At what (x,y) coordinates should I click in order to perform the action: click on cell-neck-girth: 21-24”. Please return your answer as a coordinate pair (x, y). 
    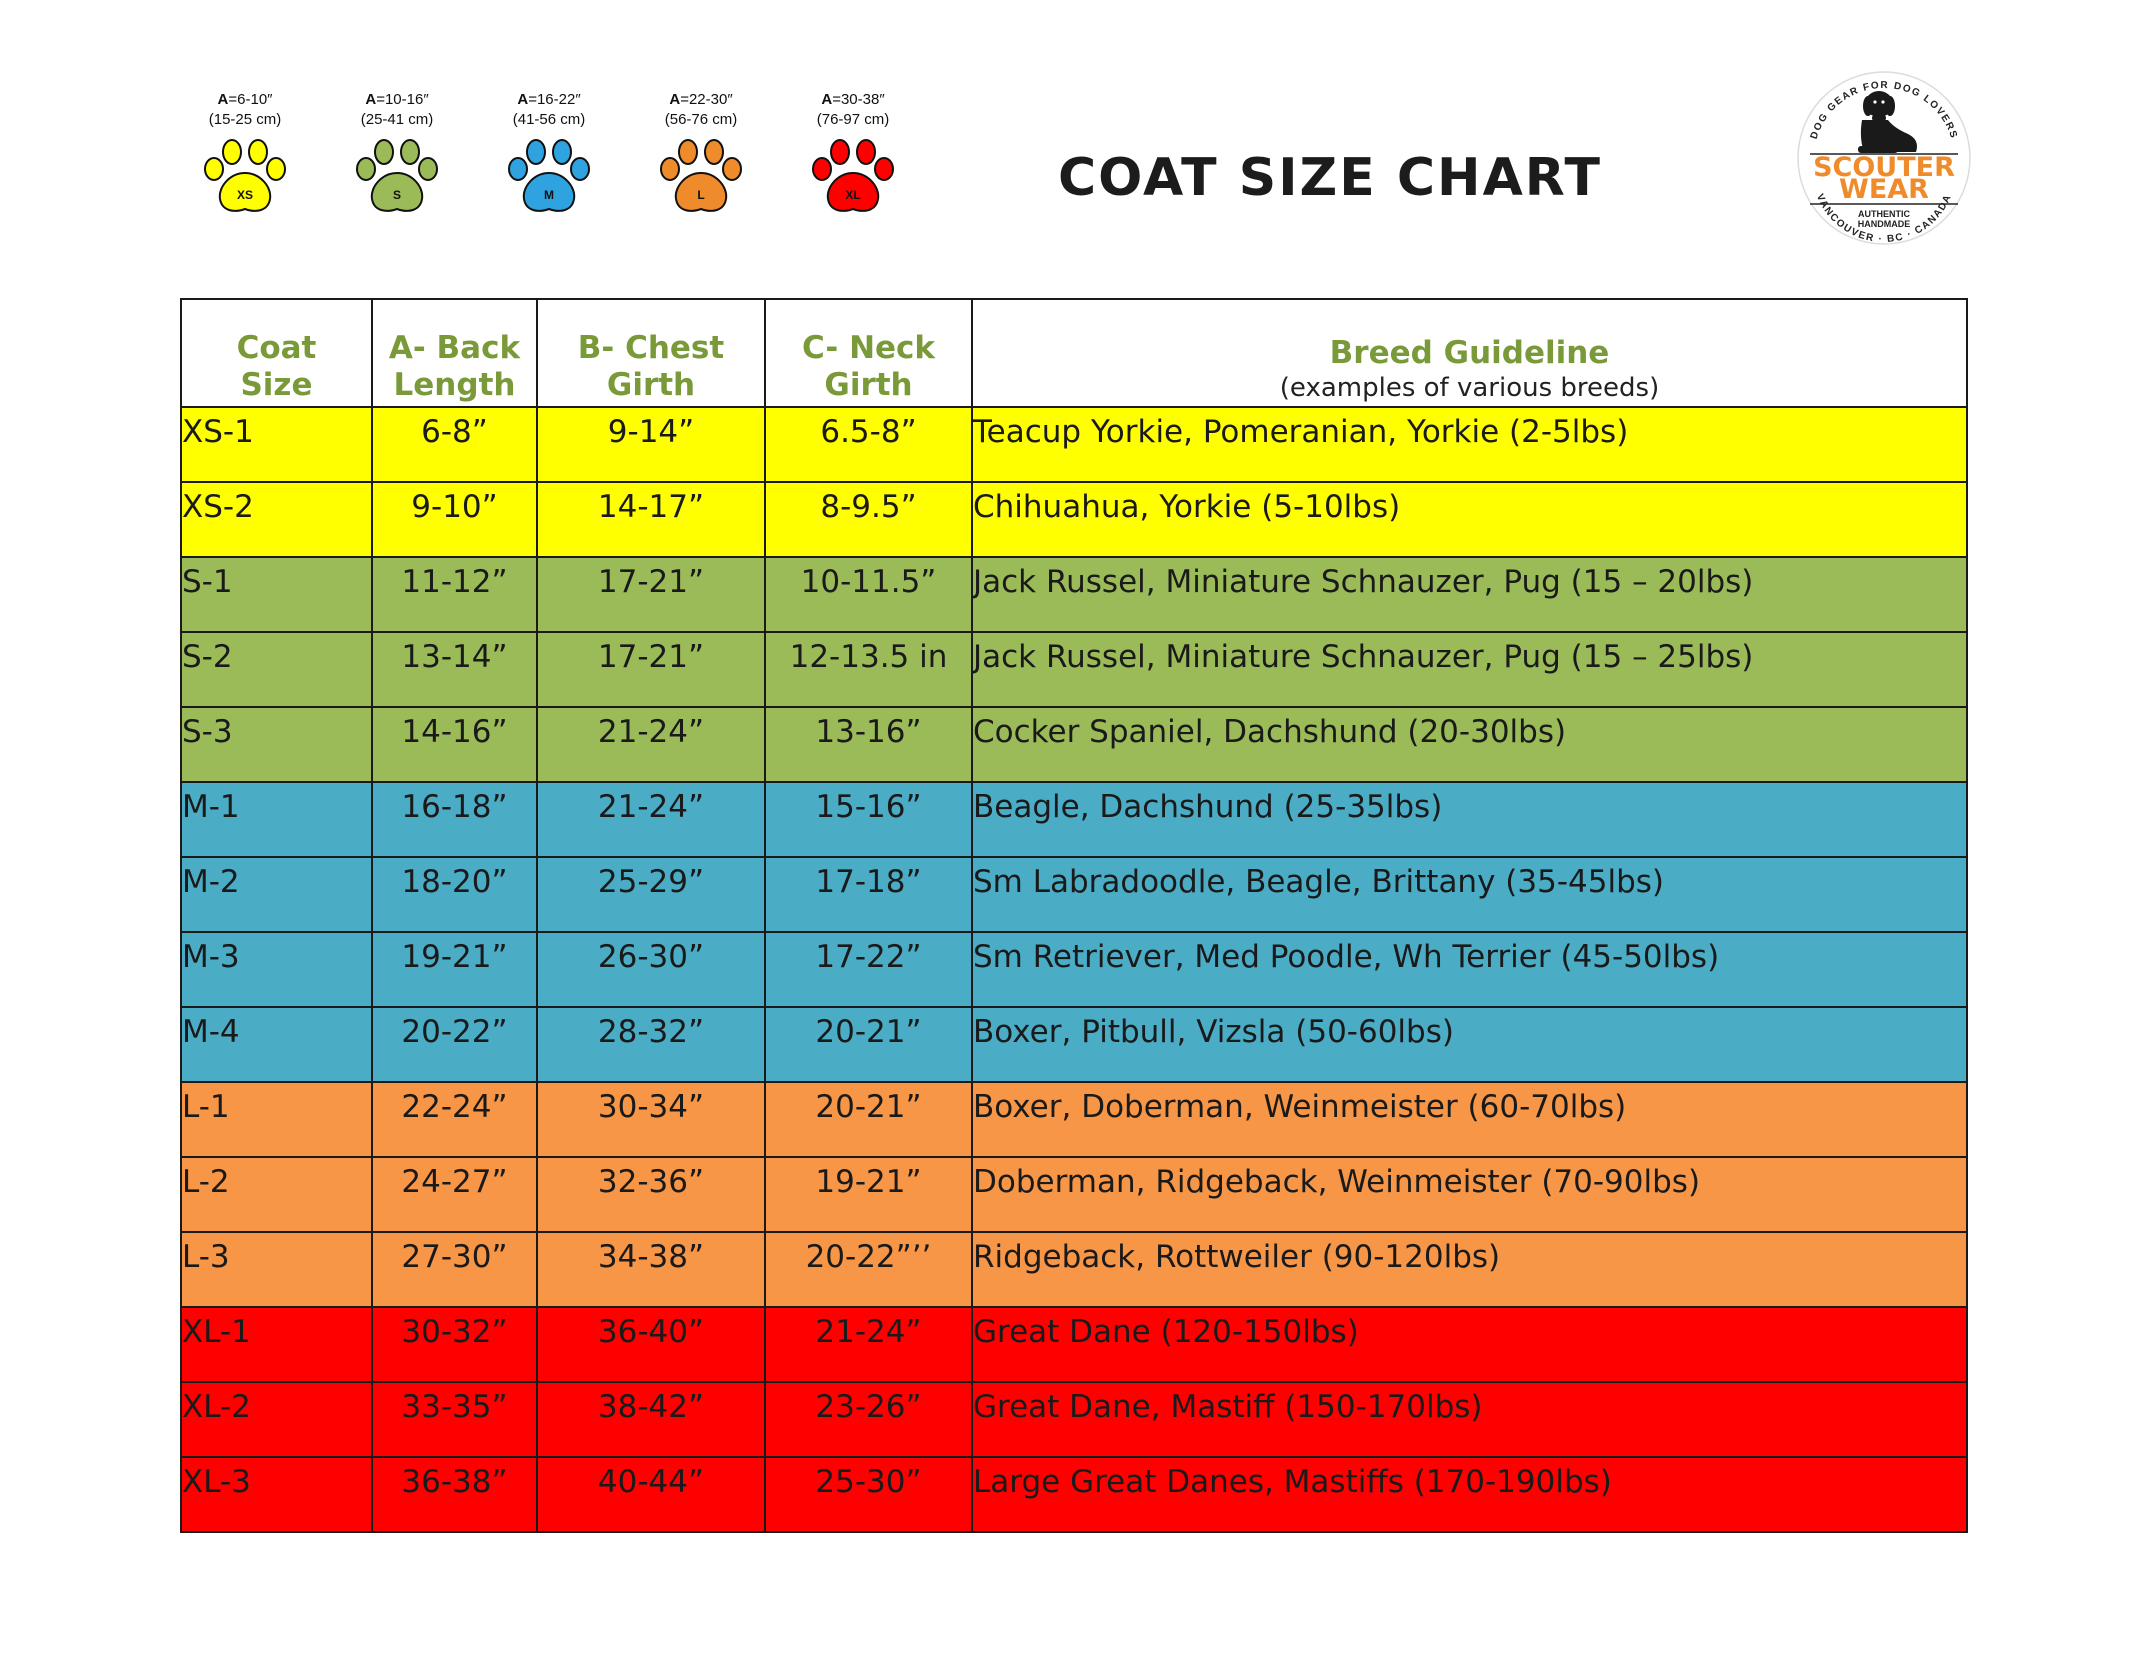
    Looking at the image, I should click on (868, 1344).